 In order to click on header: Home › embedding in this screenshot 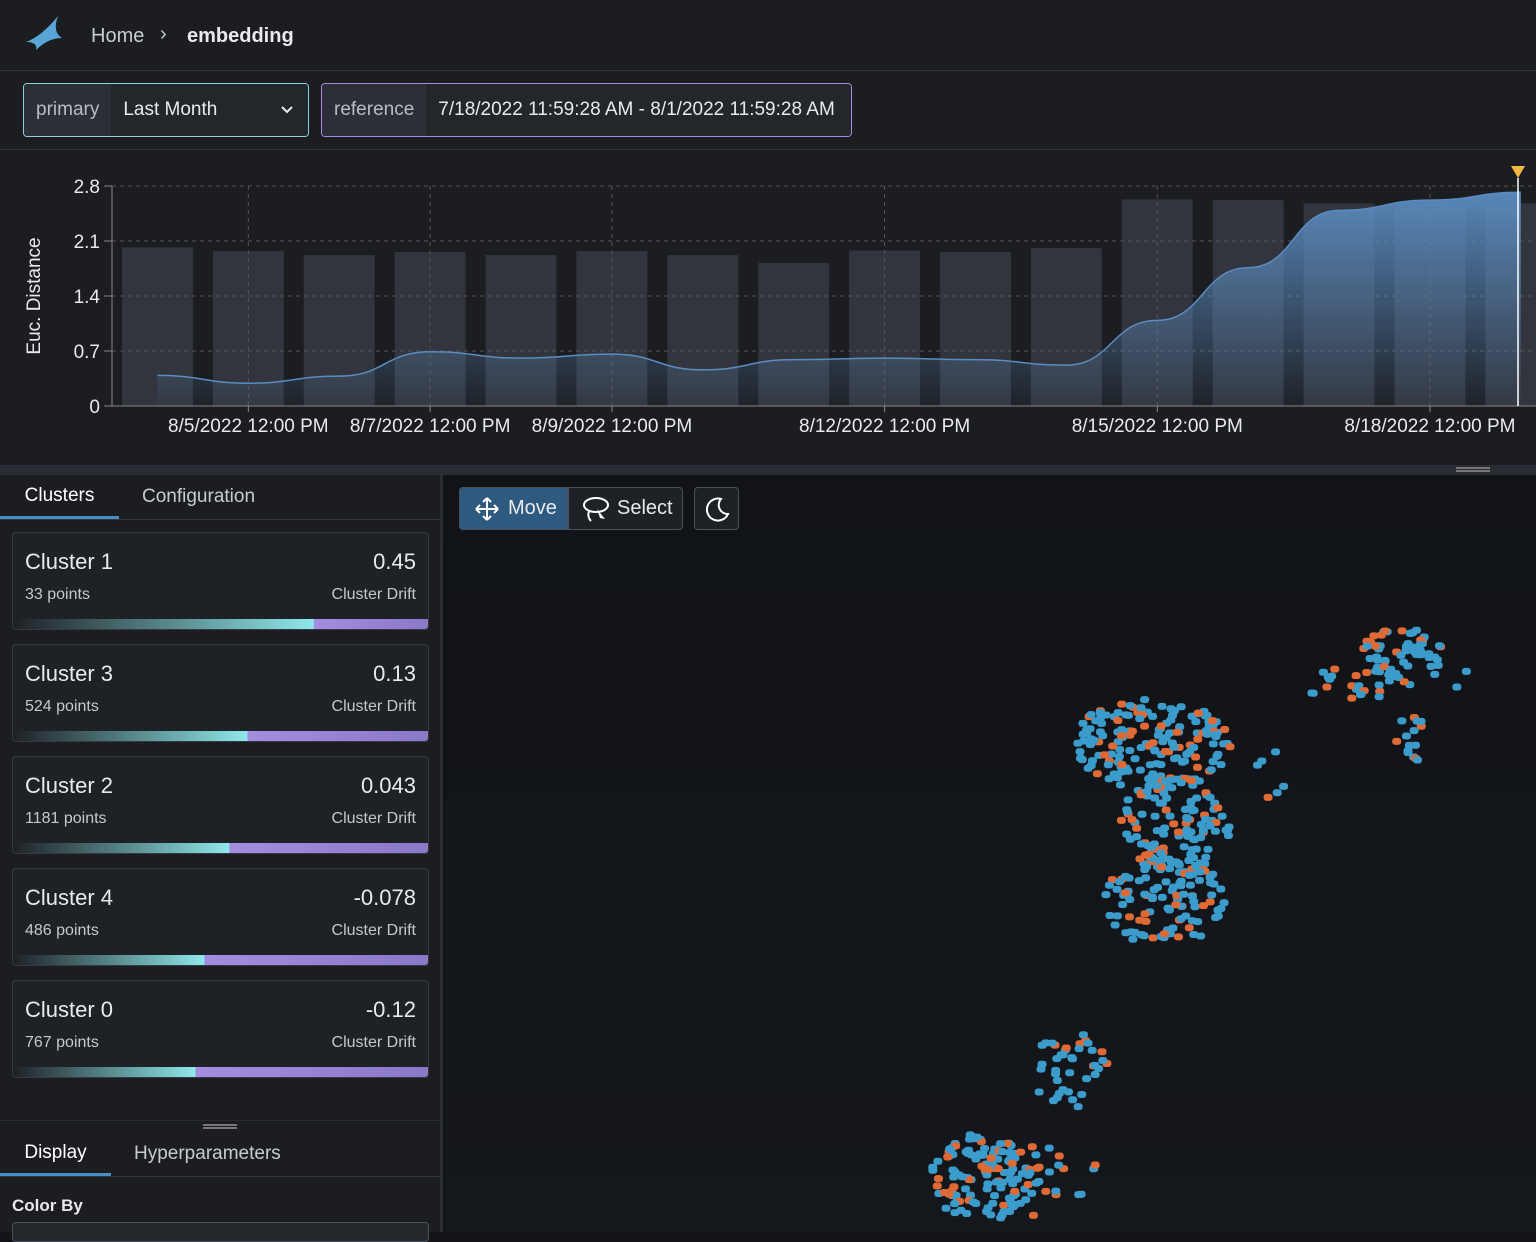, I will do `click(768, 35)`.